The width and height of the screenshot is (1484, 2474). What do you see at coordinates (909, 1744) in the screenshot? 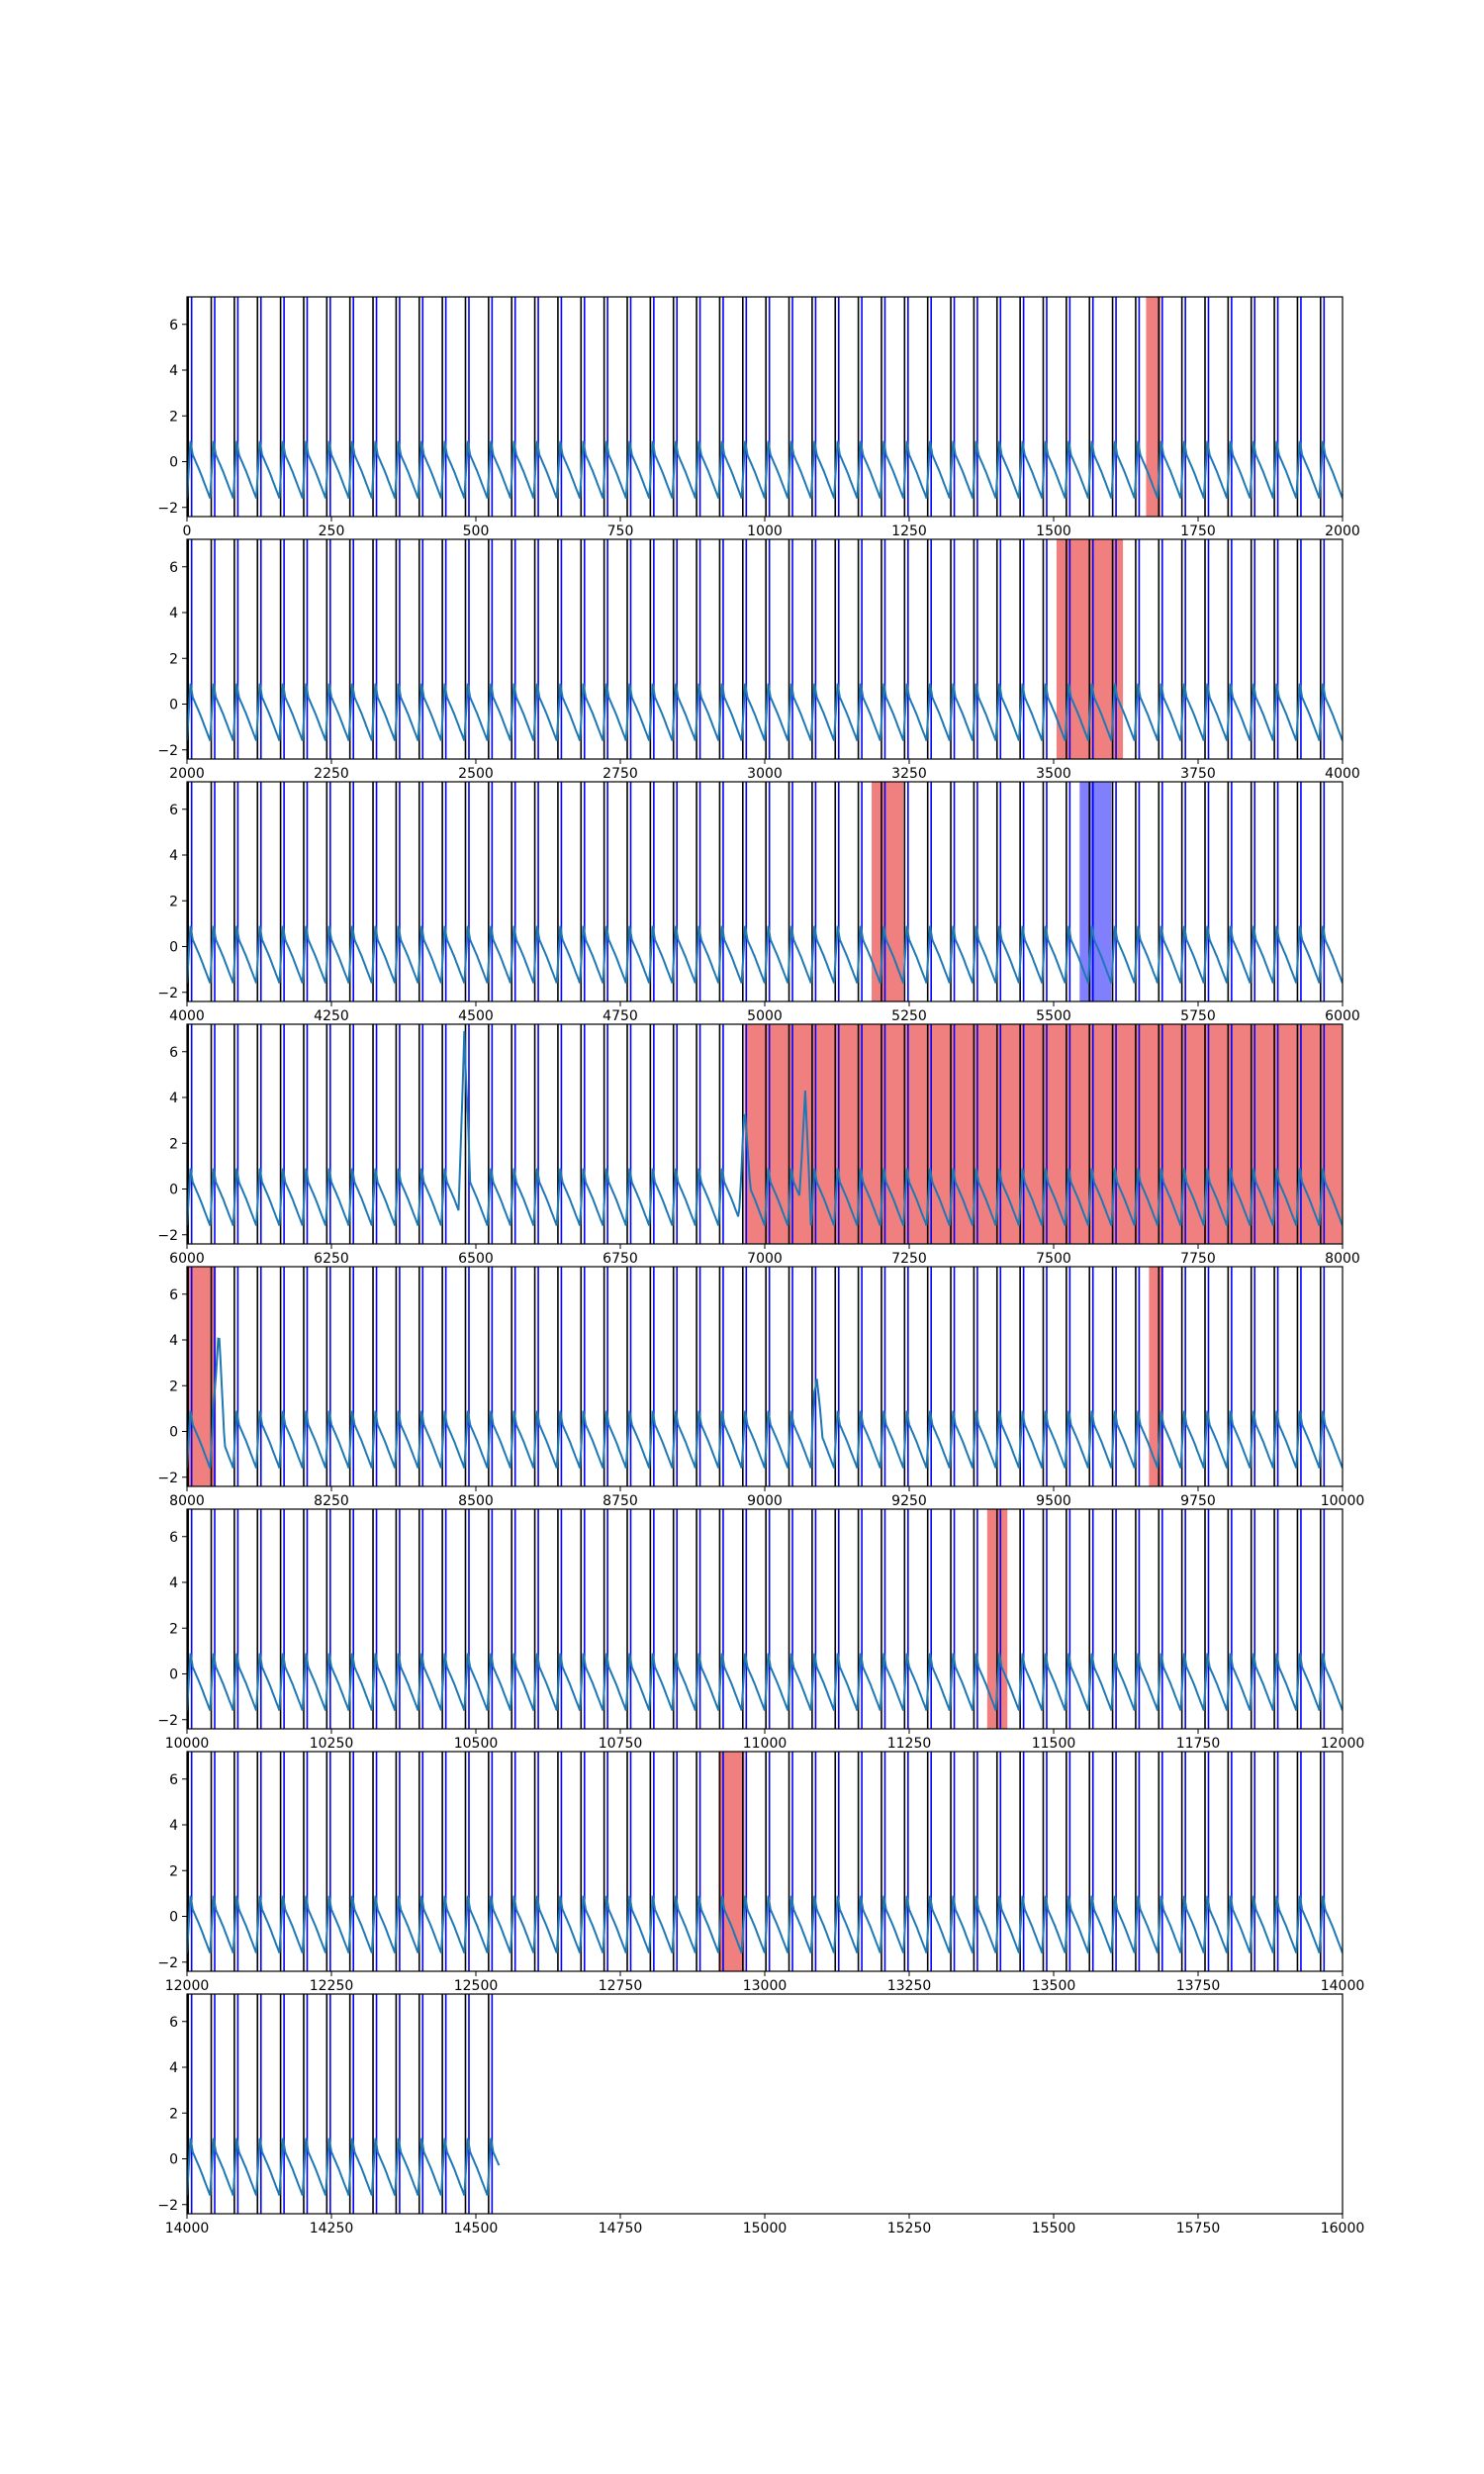
I see `x-tick-label: 11250` at bounding box center [909, 1744].